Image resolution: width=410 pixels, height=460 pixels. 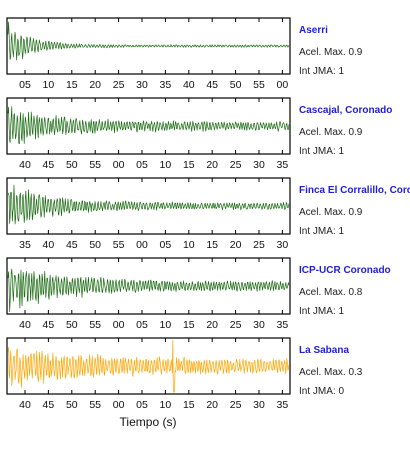 What do you see at coordinates (321, 391) in the screenshot?
I see `jma-intensity-label: Int JMA: 0` at bounding box center [321, 391].